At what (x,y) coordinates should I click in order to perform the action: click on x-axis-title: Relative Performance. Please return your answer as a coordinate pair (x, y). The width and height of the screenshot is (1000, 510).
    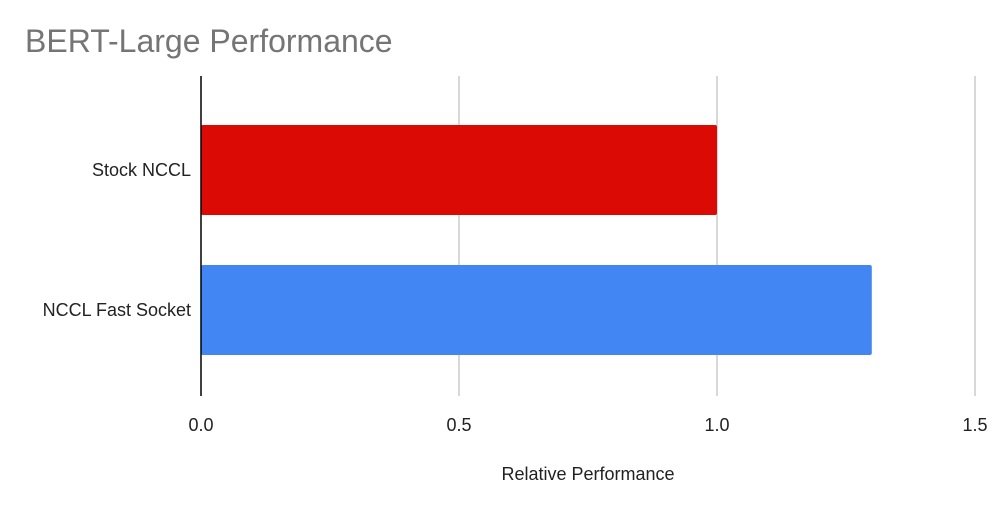
    Looking at the image, I should click on (587, 474).